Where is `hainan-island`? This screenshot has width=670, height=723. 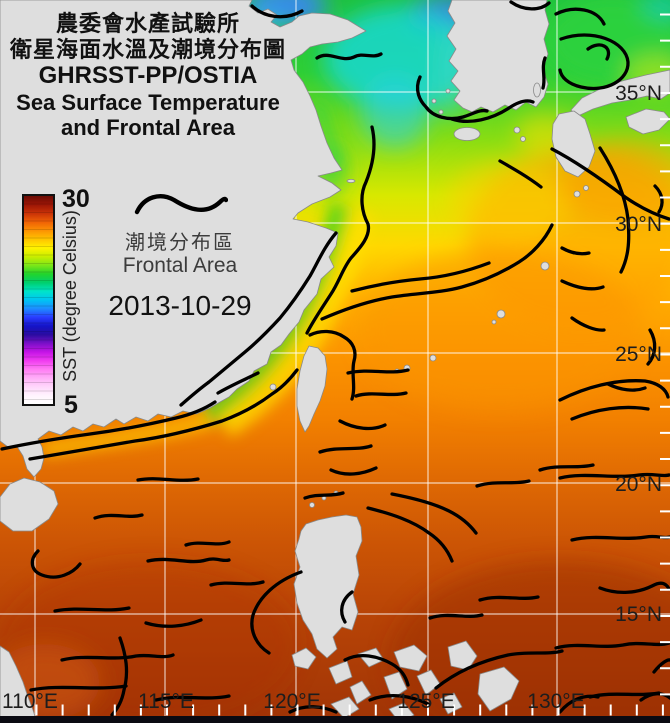 hainan-island is located at coordinates (29, 504).